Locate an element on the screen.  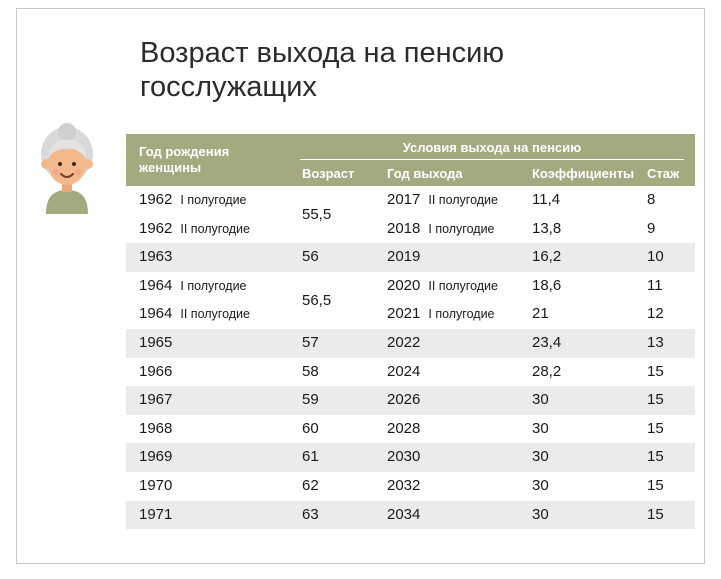
birth-cell: 1970 is located at coordinates (156, 485).